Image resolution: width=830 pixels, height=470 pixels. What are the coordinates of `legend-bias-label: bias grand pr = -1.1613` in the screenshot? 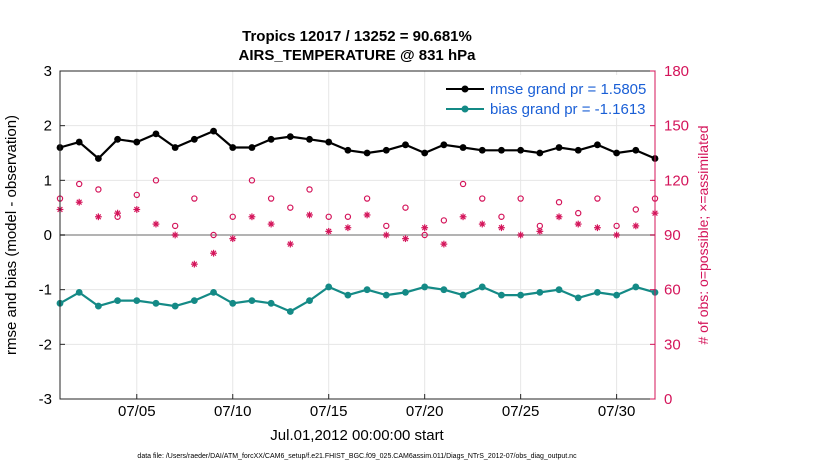 It's located at (568, 109).